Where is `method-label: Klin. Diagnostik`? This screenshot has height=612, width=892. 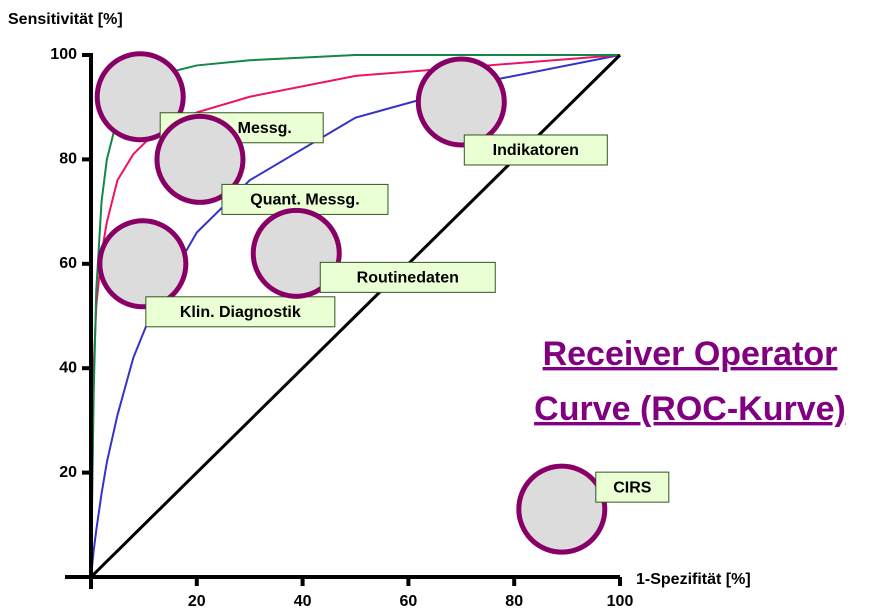 method-label: Klin. Diagnostik is located at coordinates (240, 312).